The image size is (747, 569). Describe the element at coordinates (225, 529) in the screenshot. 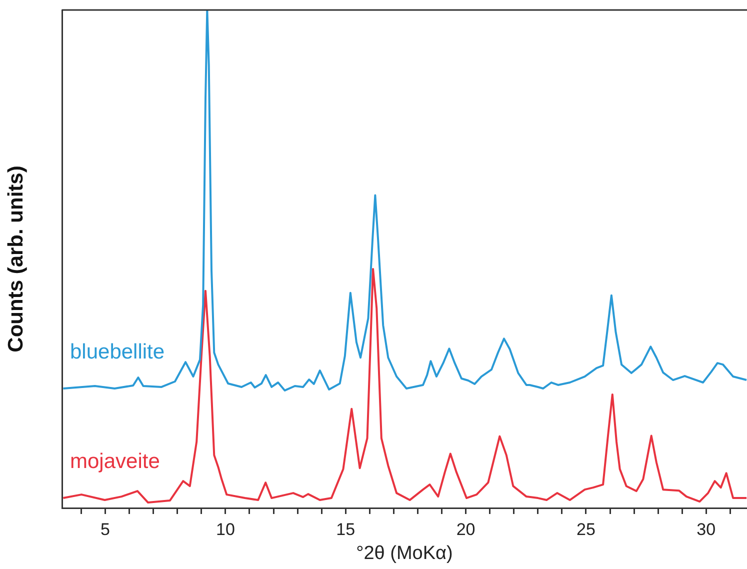

I see `x-tick-label: 10` at that location.